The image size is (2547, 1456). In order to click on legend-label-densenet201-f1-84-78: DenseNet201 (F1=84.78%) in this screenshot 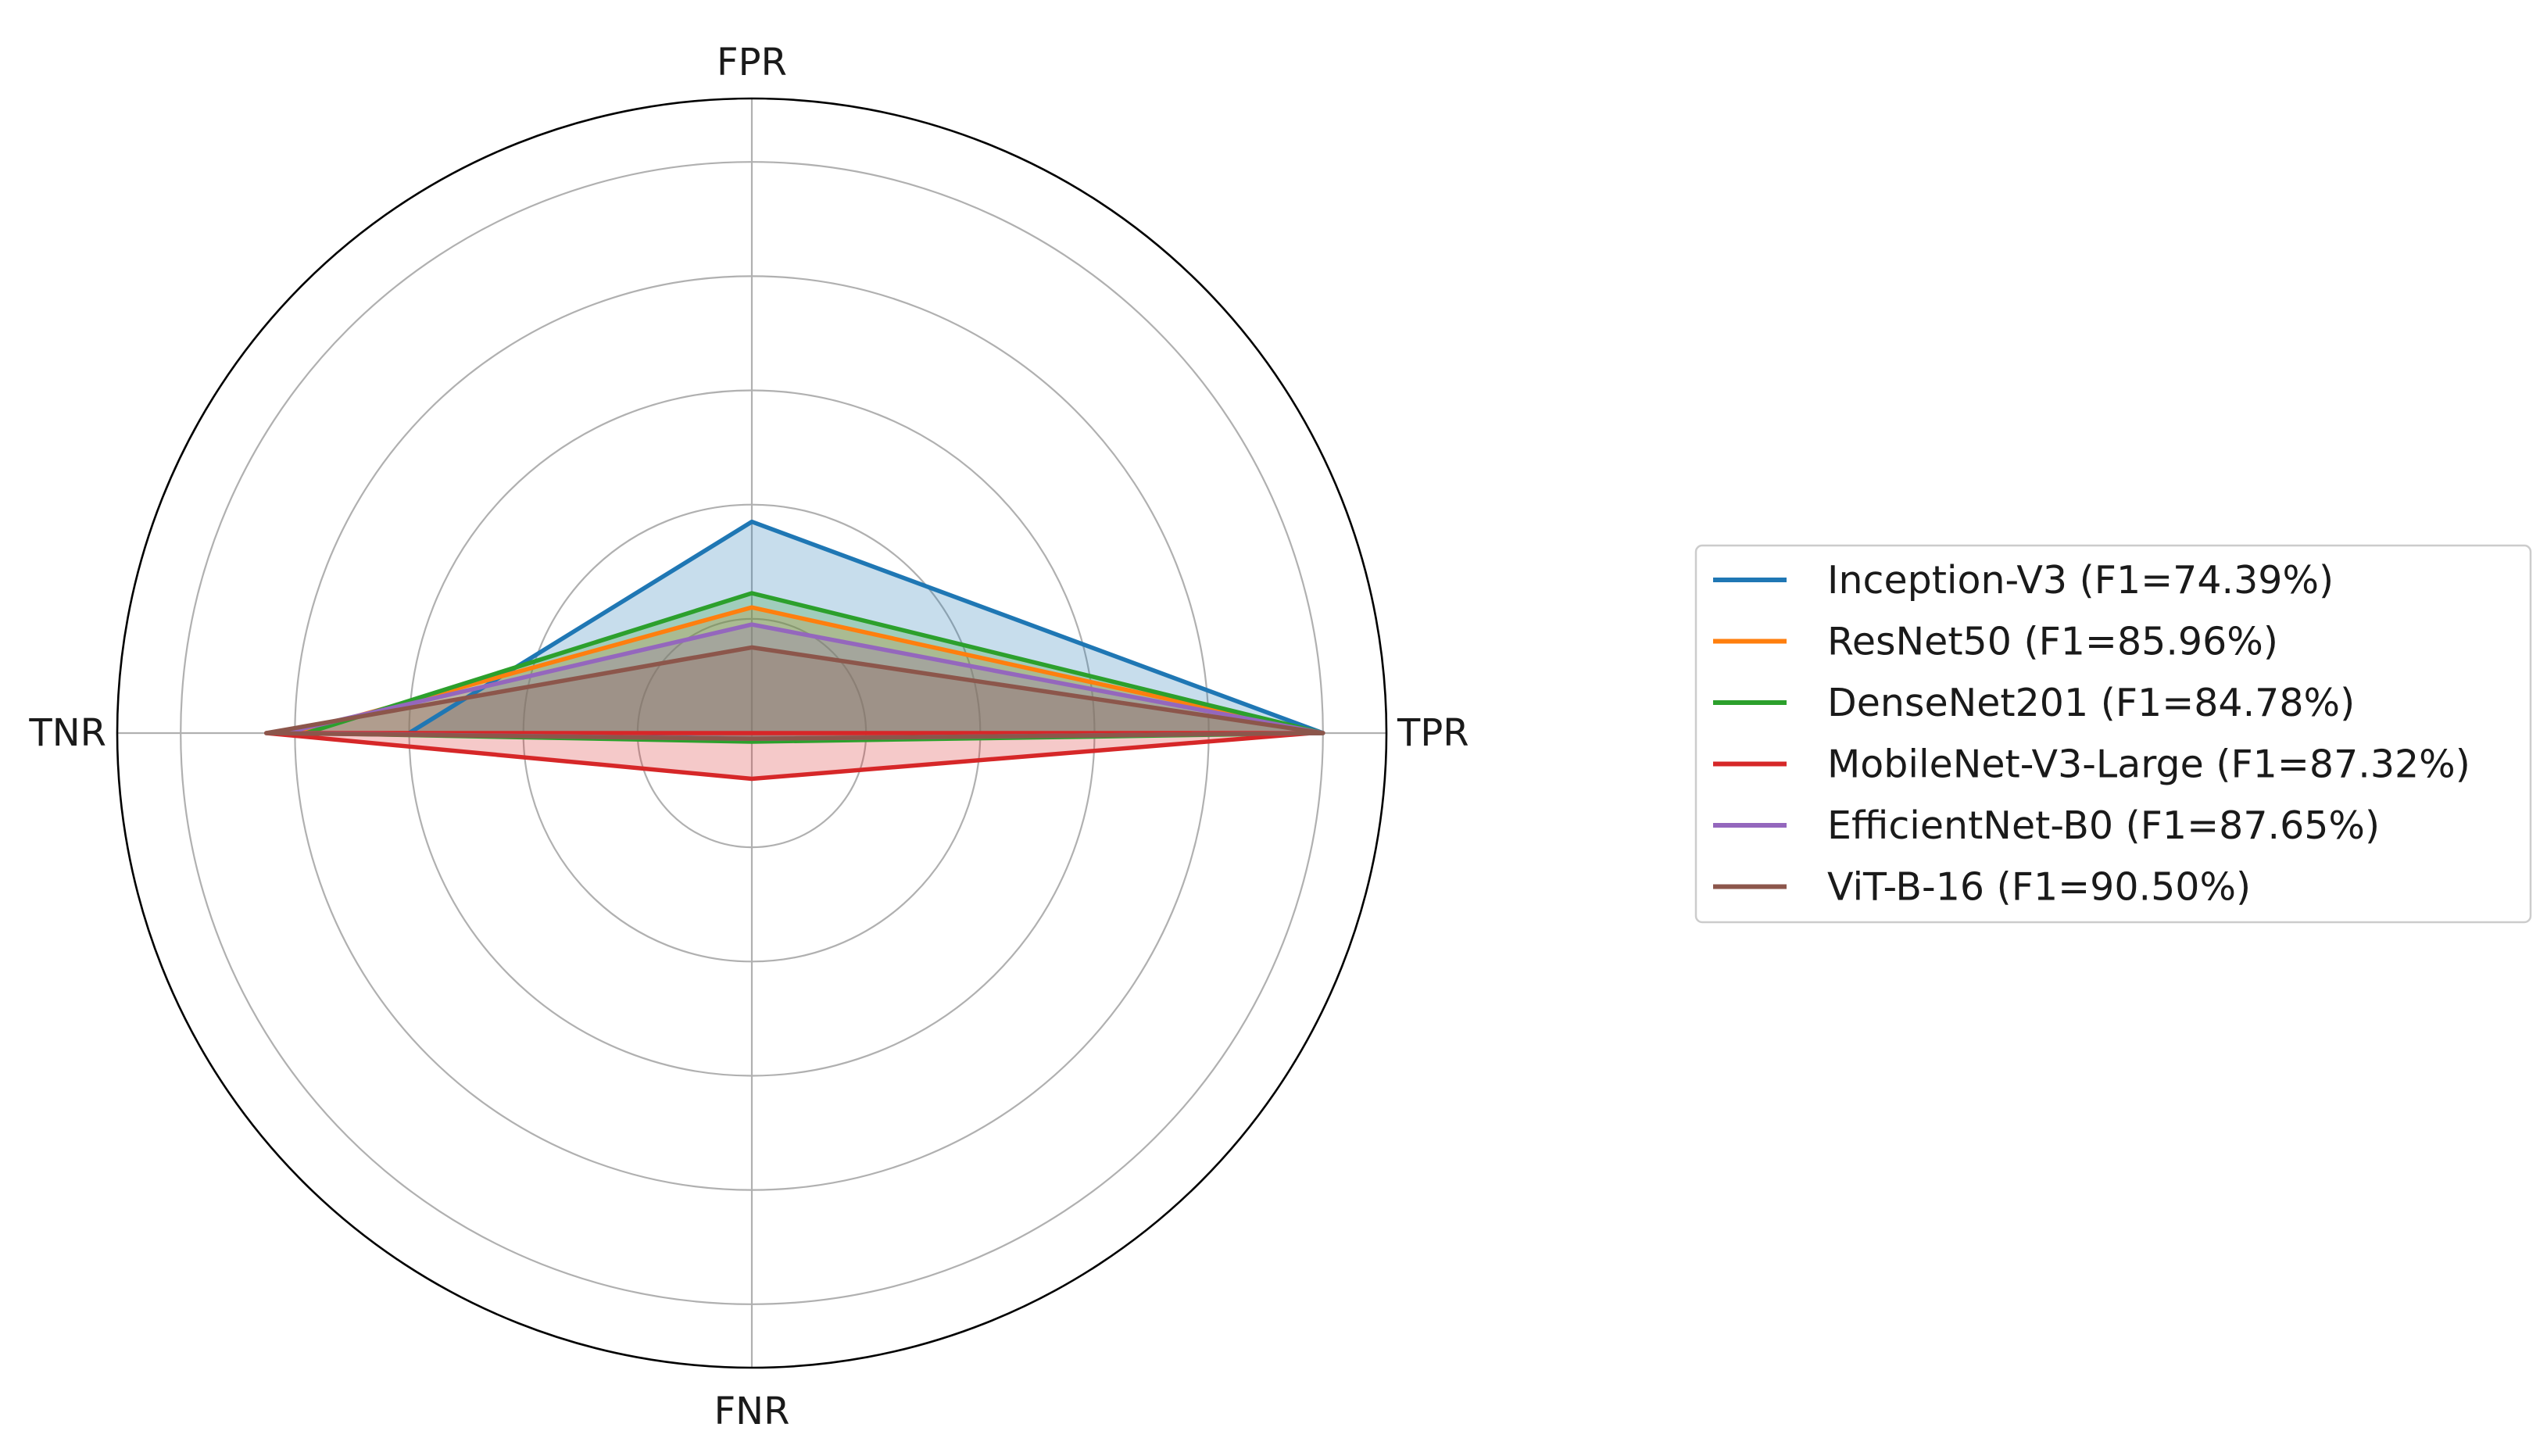, I will do `click(2091, 703)`.